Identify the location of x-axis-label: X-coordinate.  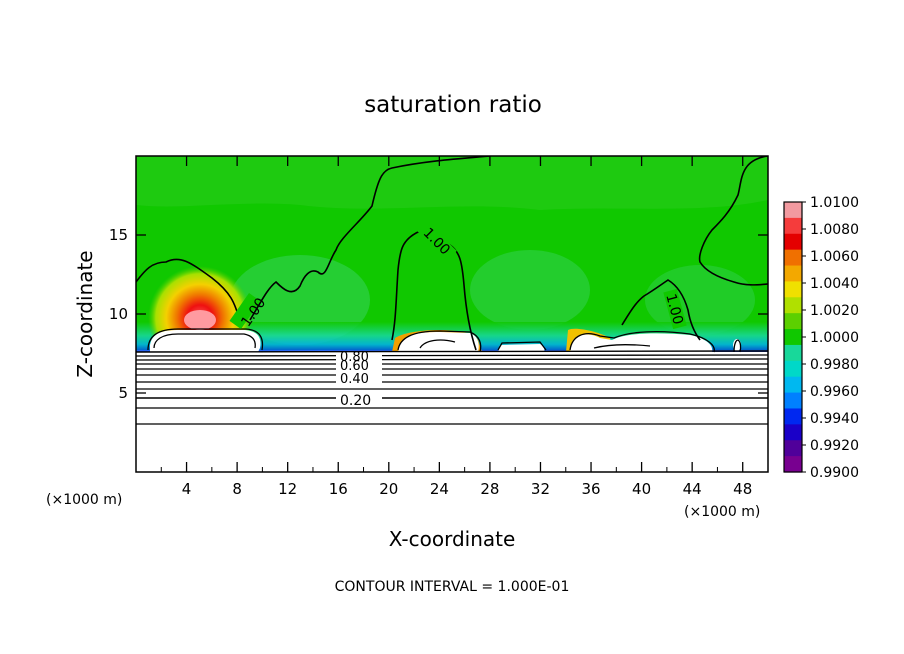
(452, 539).